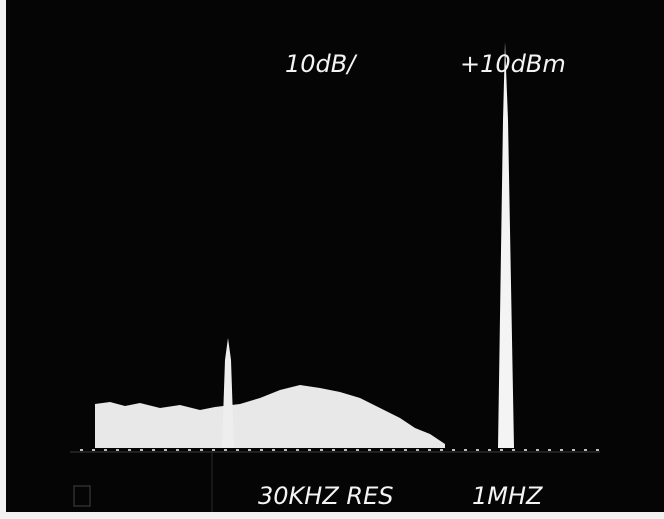 The height and width of the screenshot is (519, 664). Describe the element at coordinates (507, 496) in the screenshot. I see `span-label: 1MHZ` at that location.